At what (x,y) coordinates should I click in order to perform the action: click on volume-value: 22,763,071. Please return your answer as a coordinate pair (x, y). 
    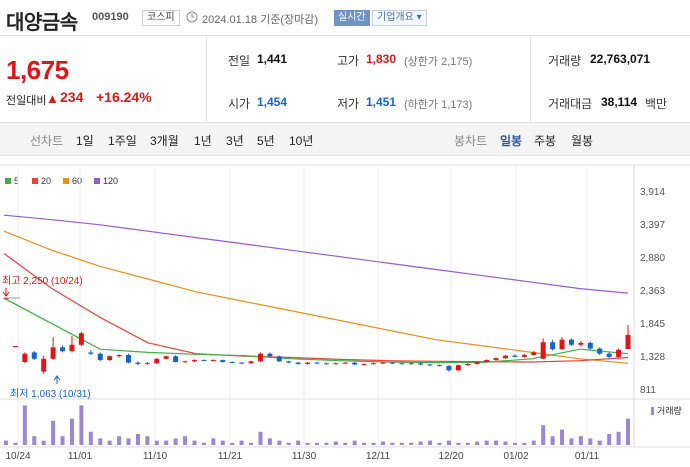
    Looking at the image, I should click on (620, 59).